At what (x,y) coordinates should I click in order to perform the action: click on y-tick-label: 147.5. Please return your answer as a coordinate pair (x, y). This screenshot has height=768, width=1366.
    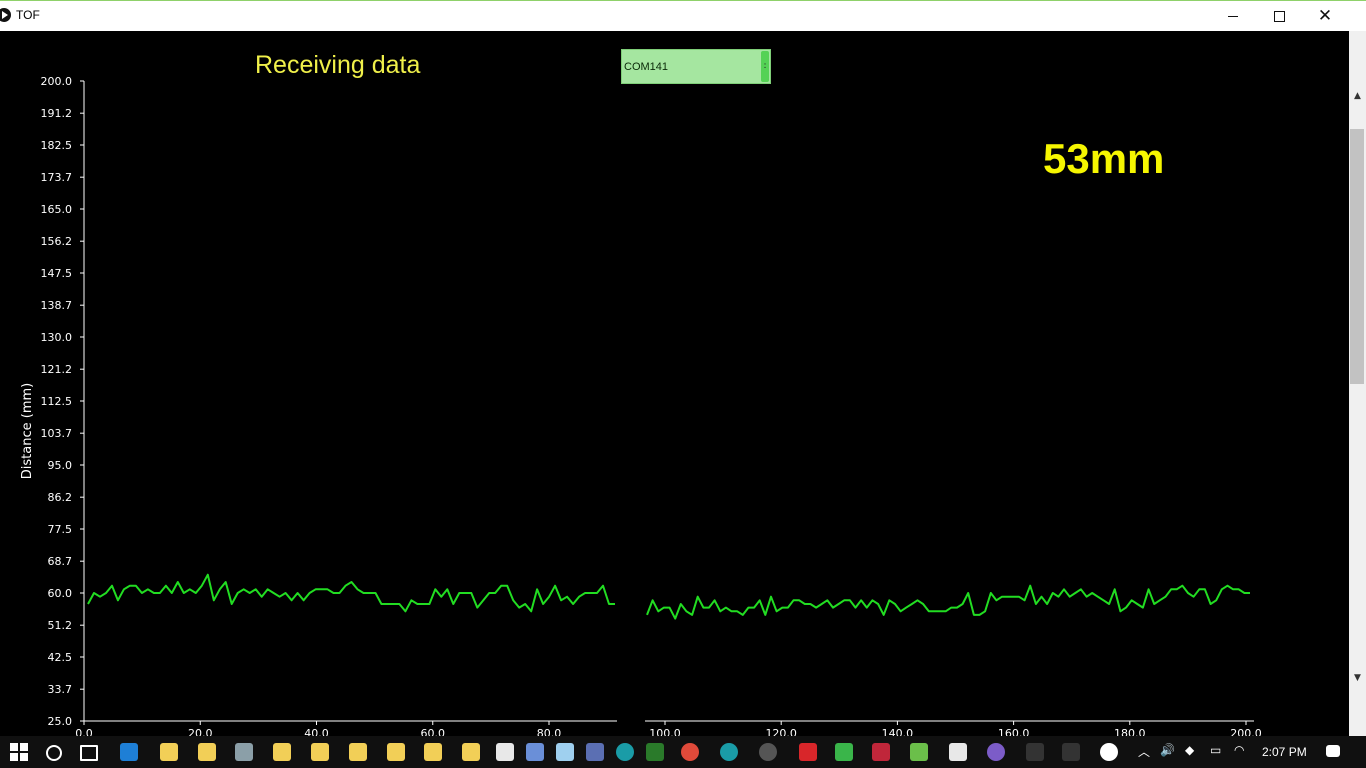
    Looking at the image, I should click on (57, 273).